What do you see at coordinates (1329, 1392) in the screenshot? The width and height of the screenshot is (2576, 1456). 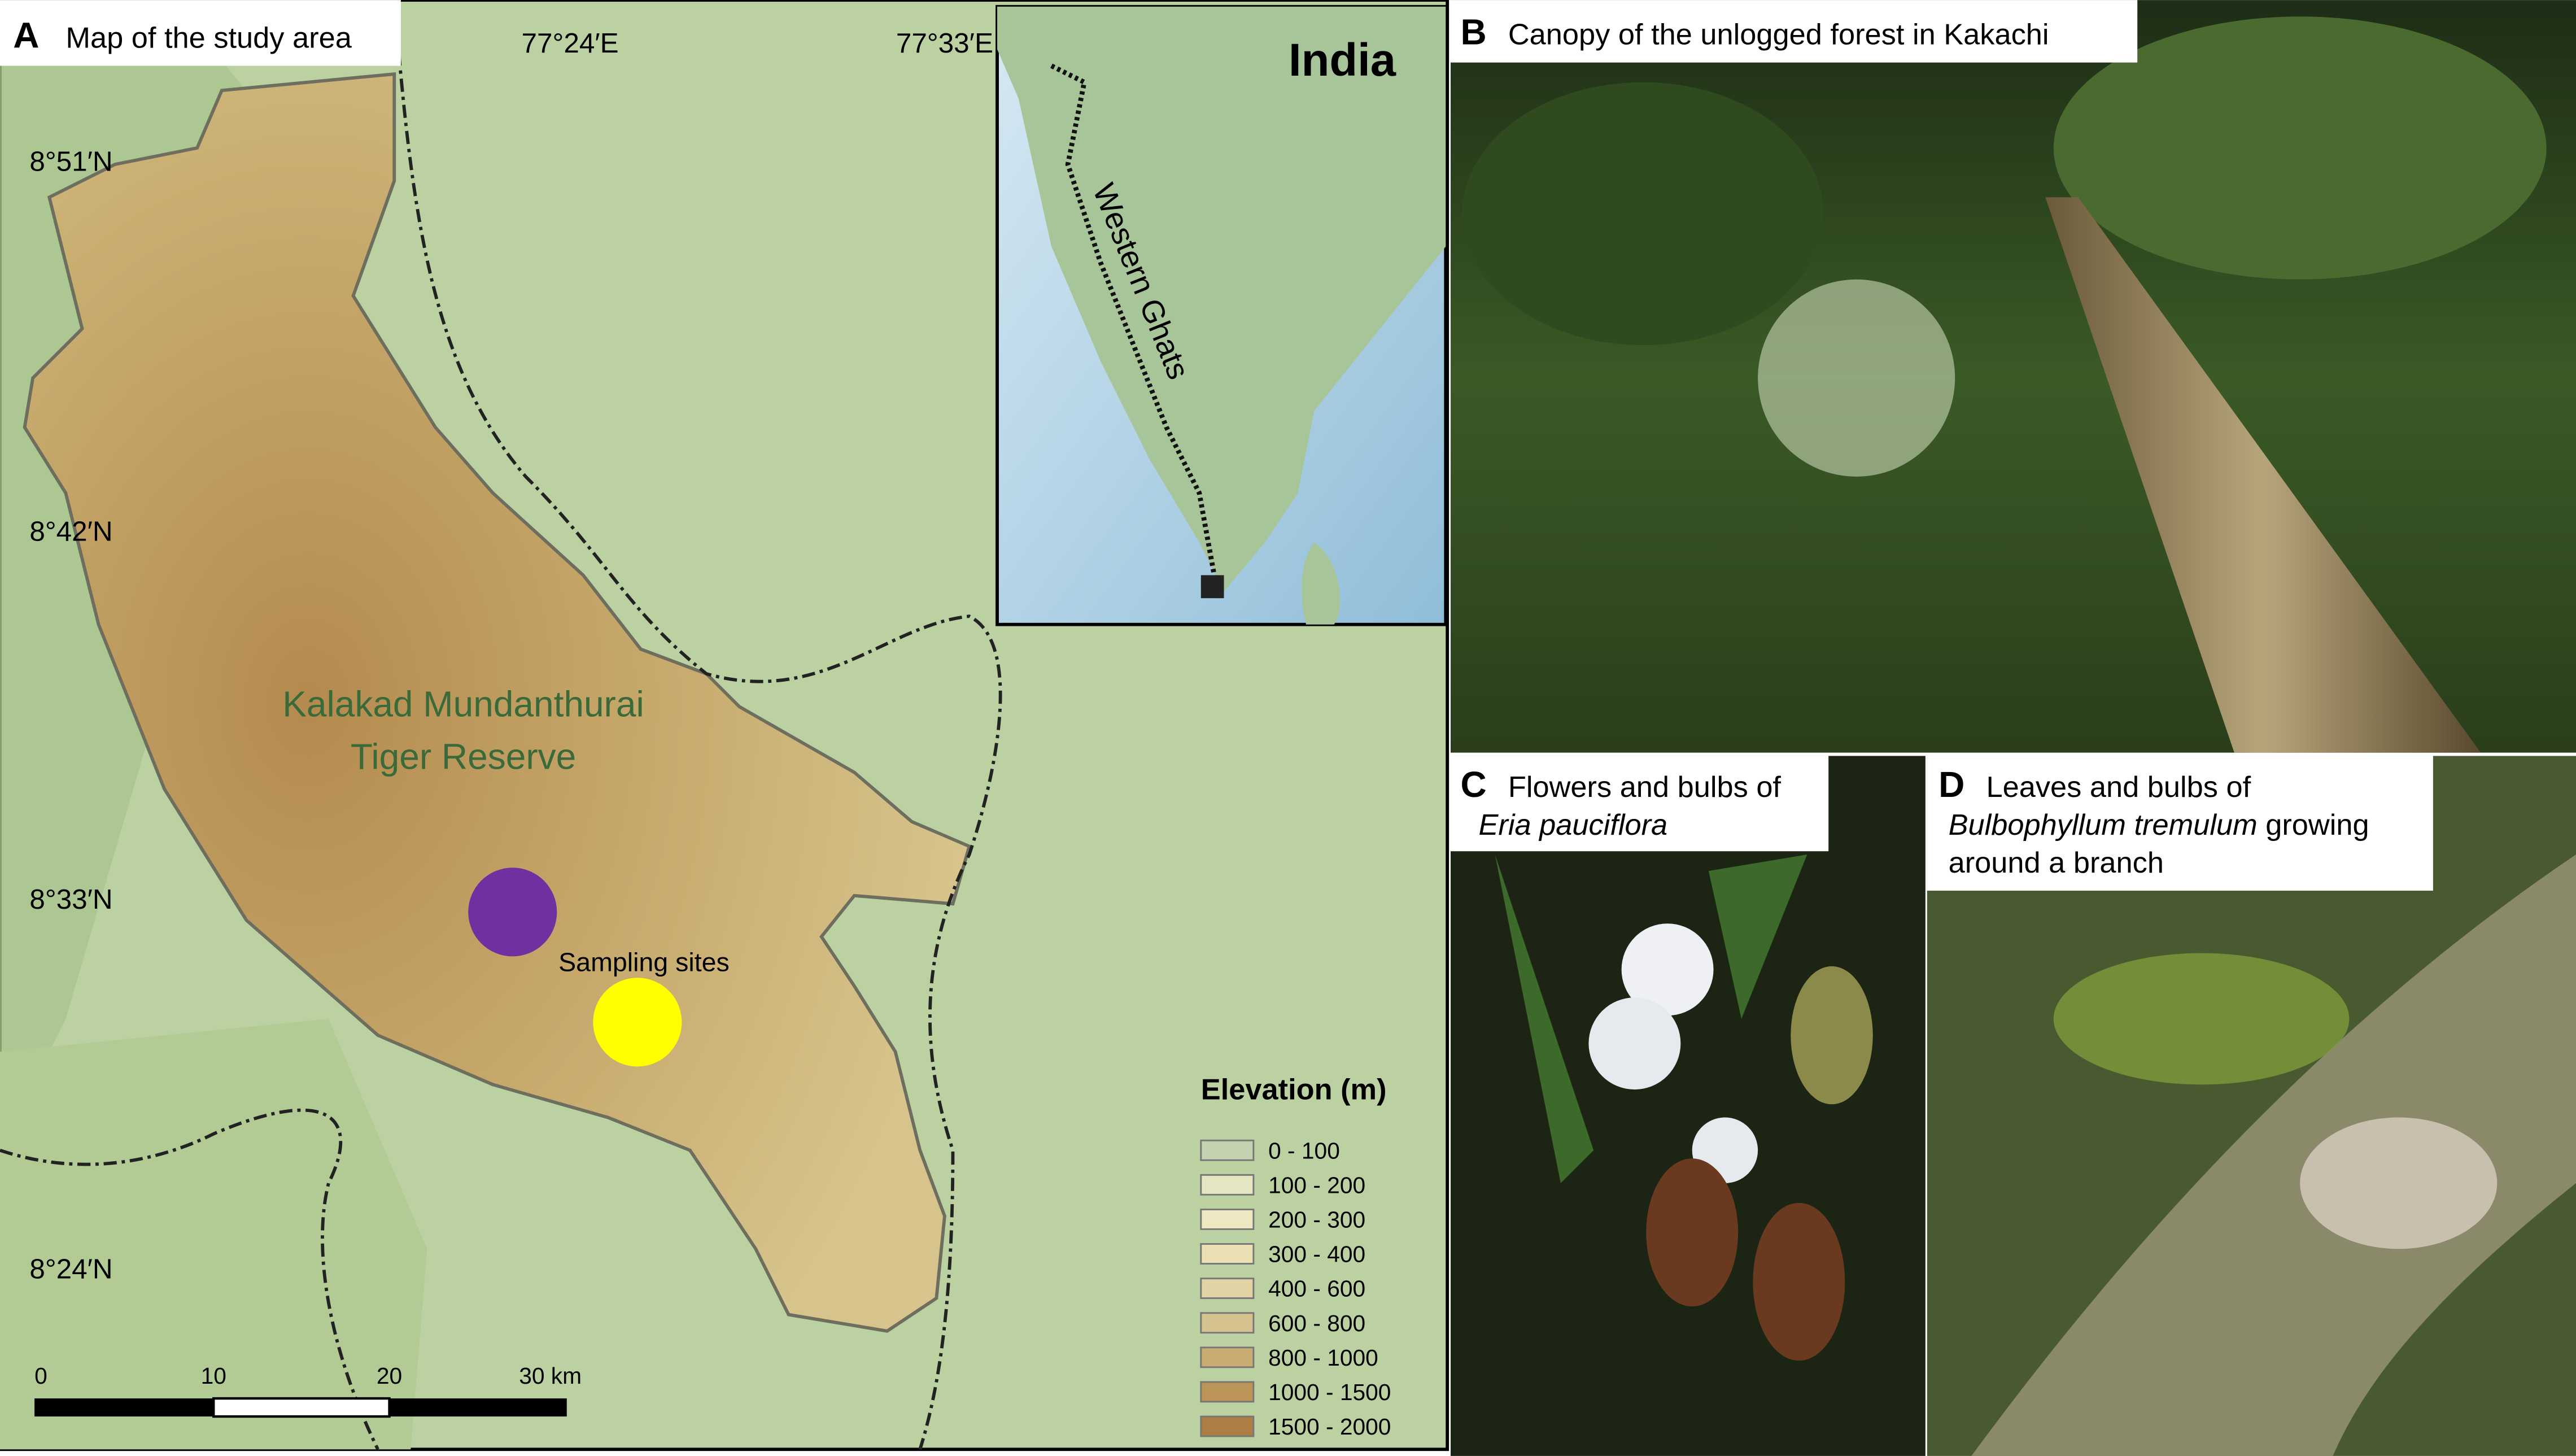 I see `legend-label: 1000 - 1500` at bounding box center [1329, 1392].